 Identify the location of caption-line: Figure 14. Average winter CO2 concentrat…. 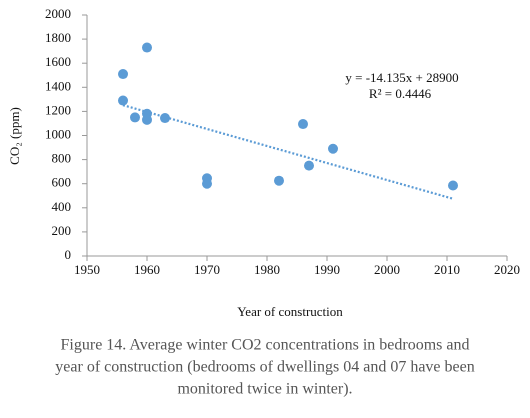
(265, 345).